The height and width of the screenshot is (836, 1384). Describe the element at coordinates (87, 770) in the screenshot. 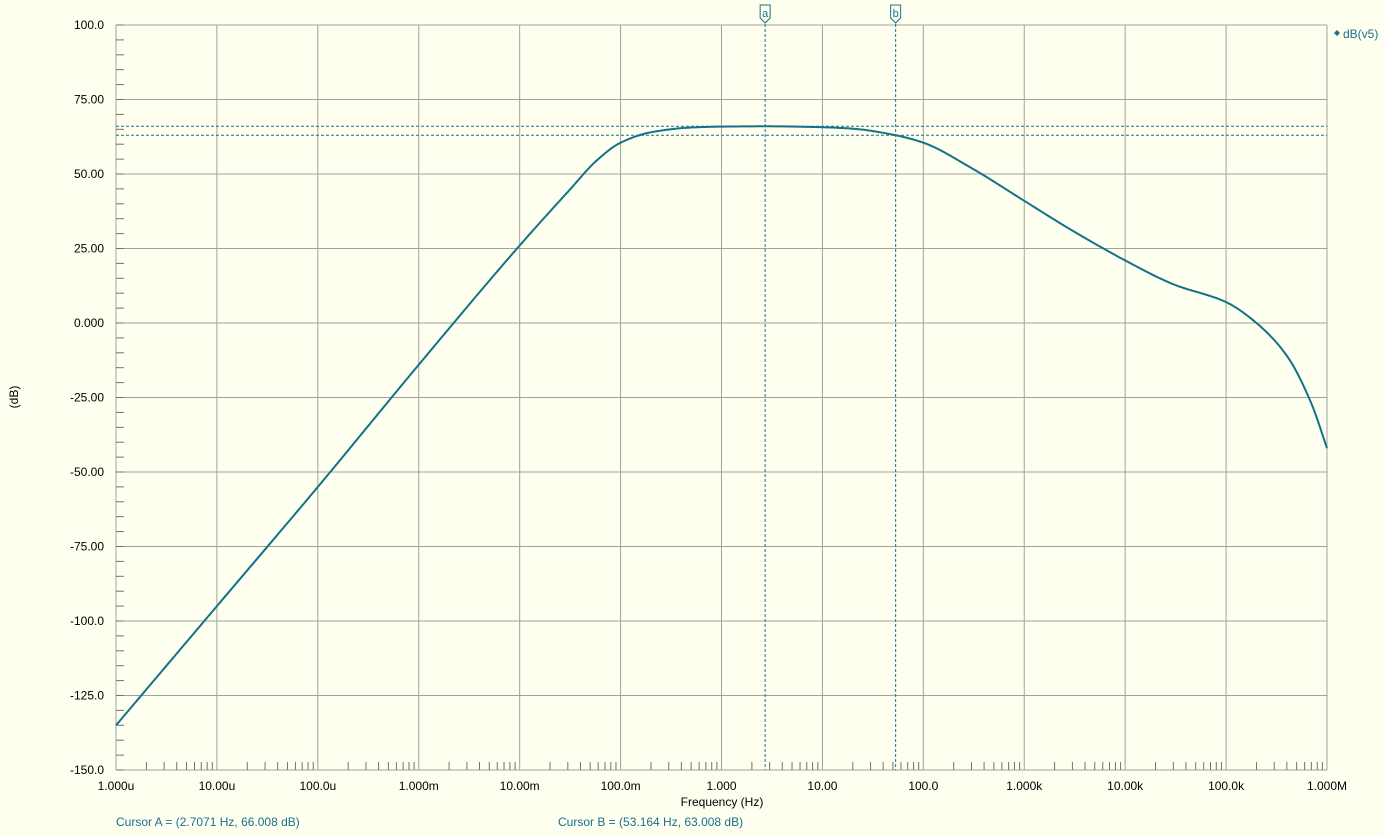

I see `y-tick-label: -150.0` at that location.